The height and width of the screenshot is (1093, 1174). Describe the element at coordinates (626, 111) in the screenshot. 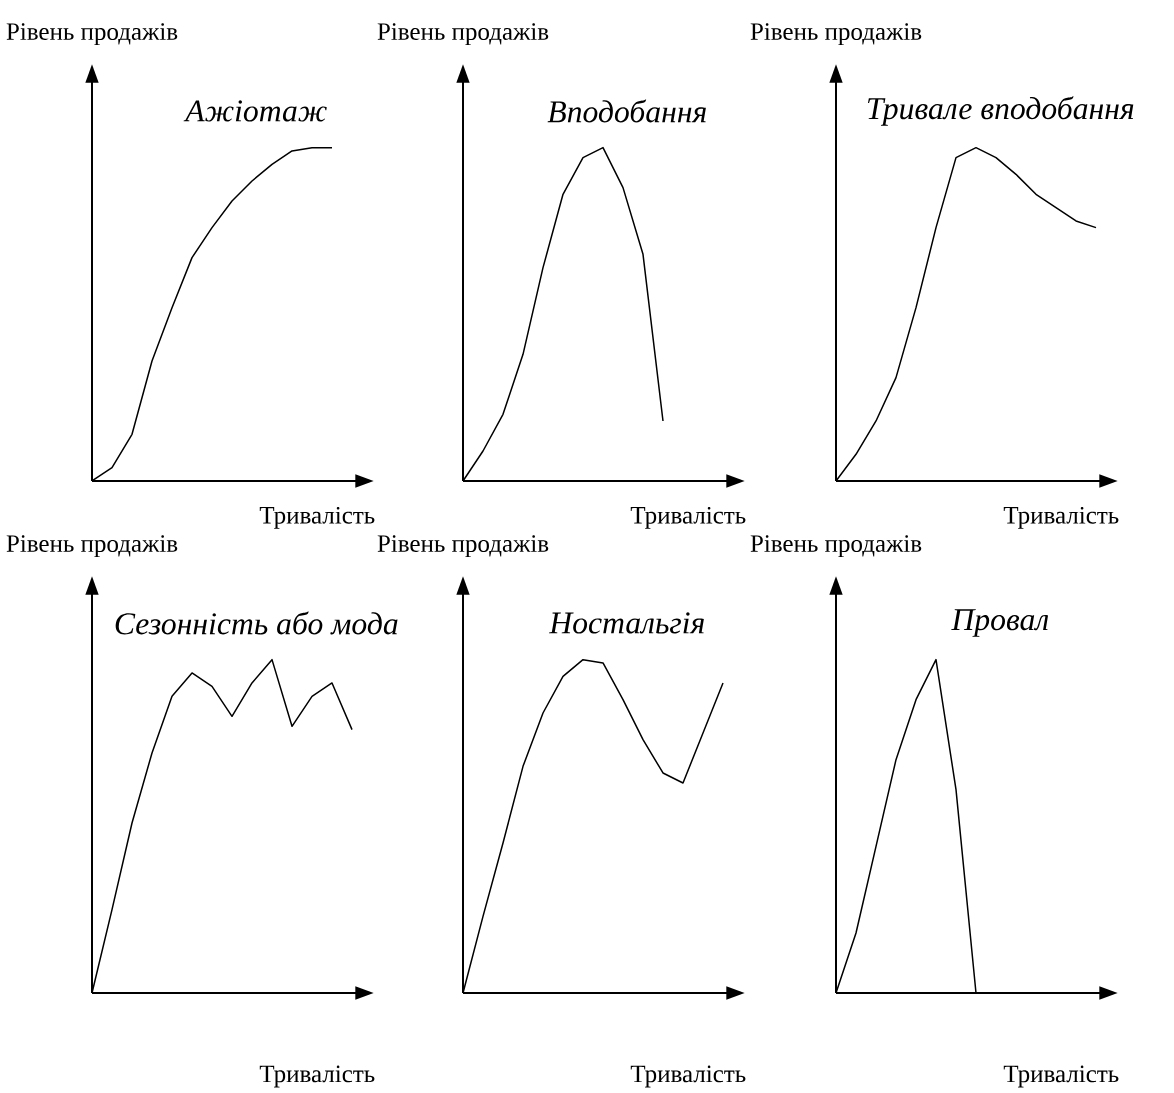

I see `chart-title: Вподобання` at that location.